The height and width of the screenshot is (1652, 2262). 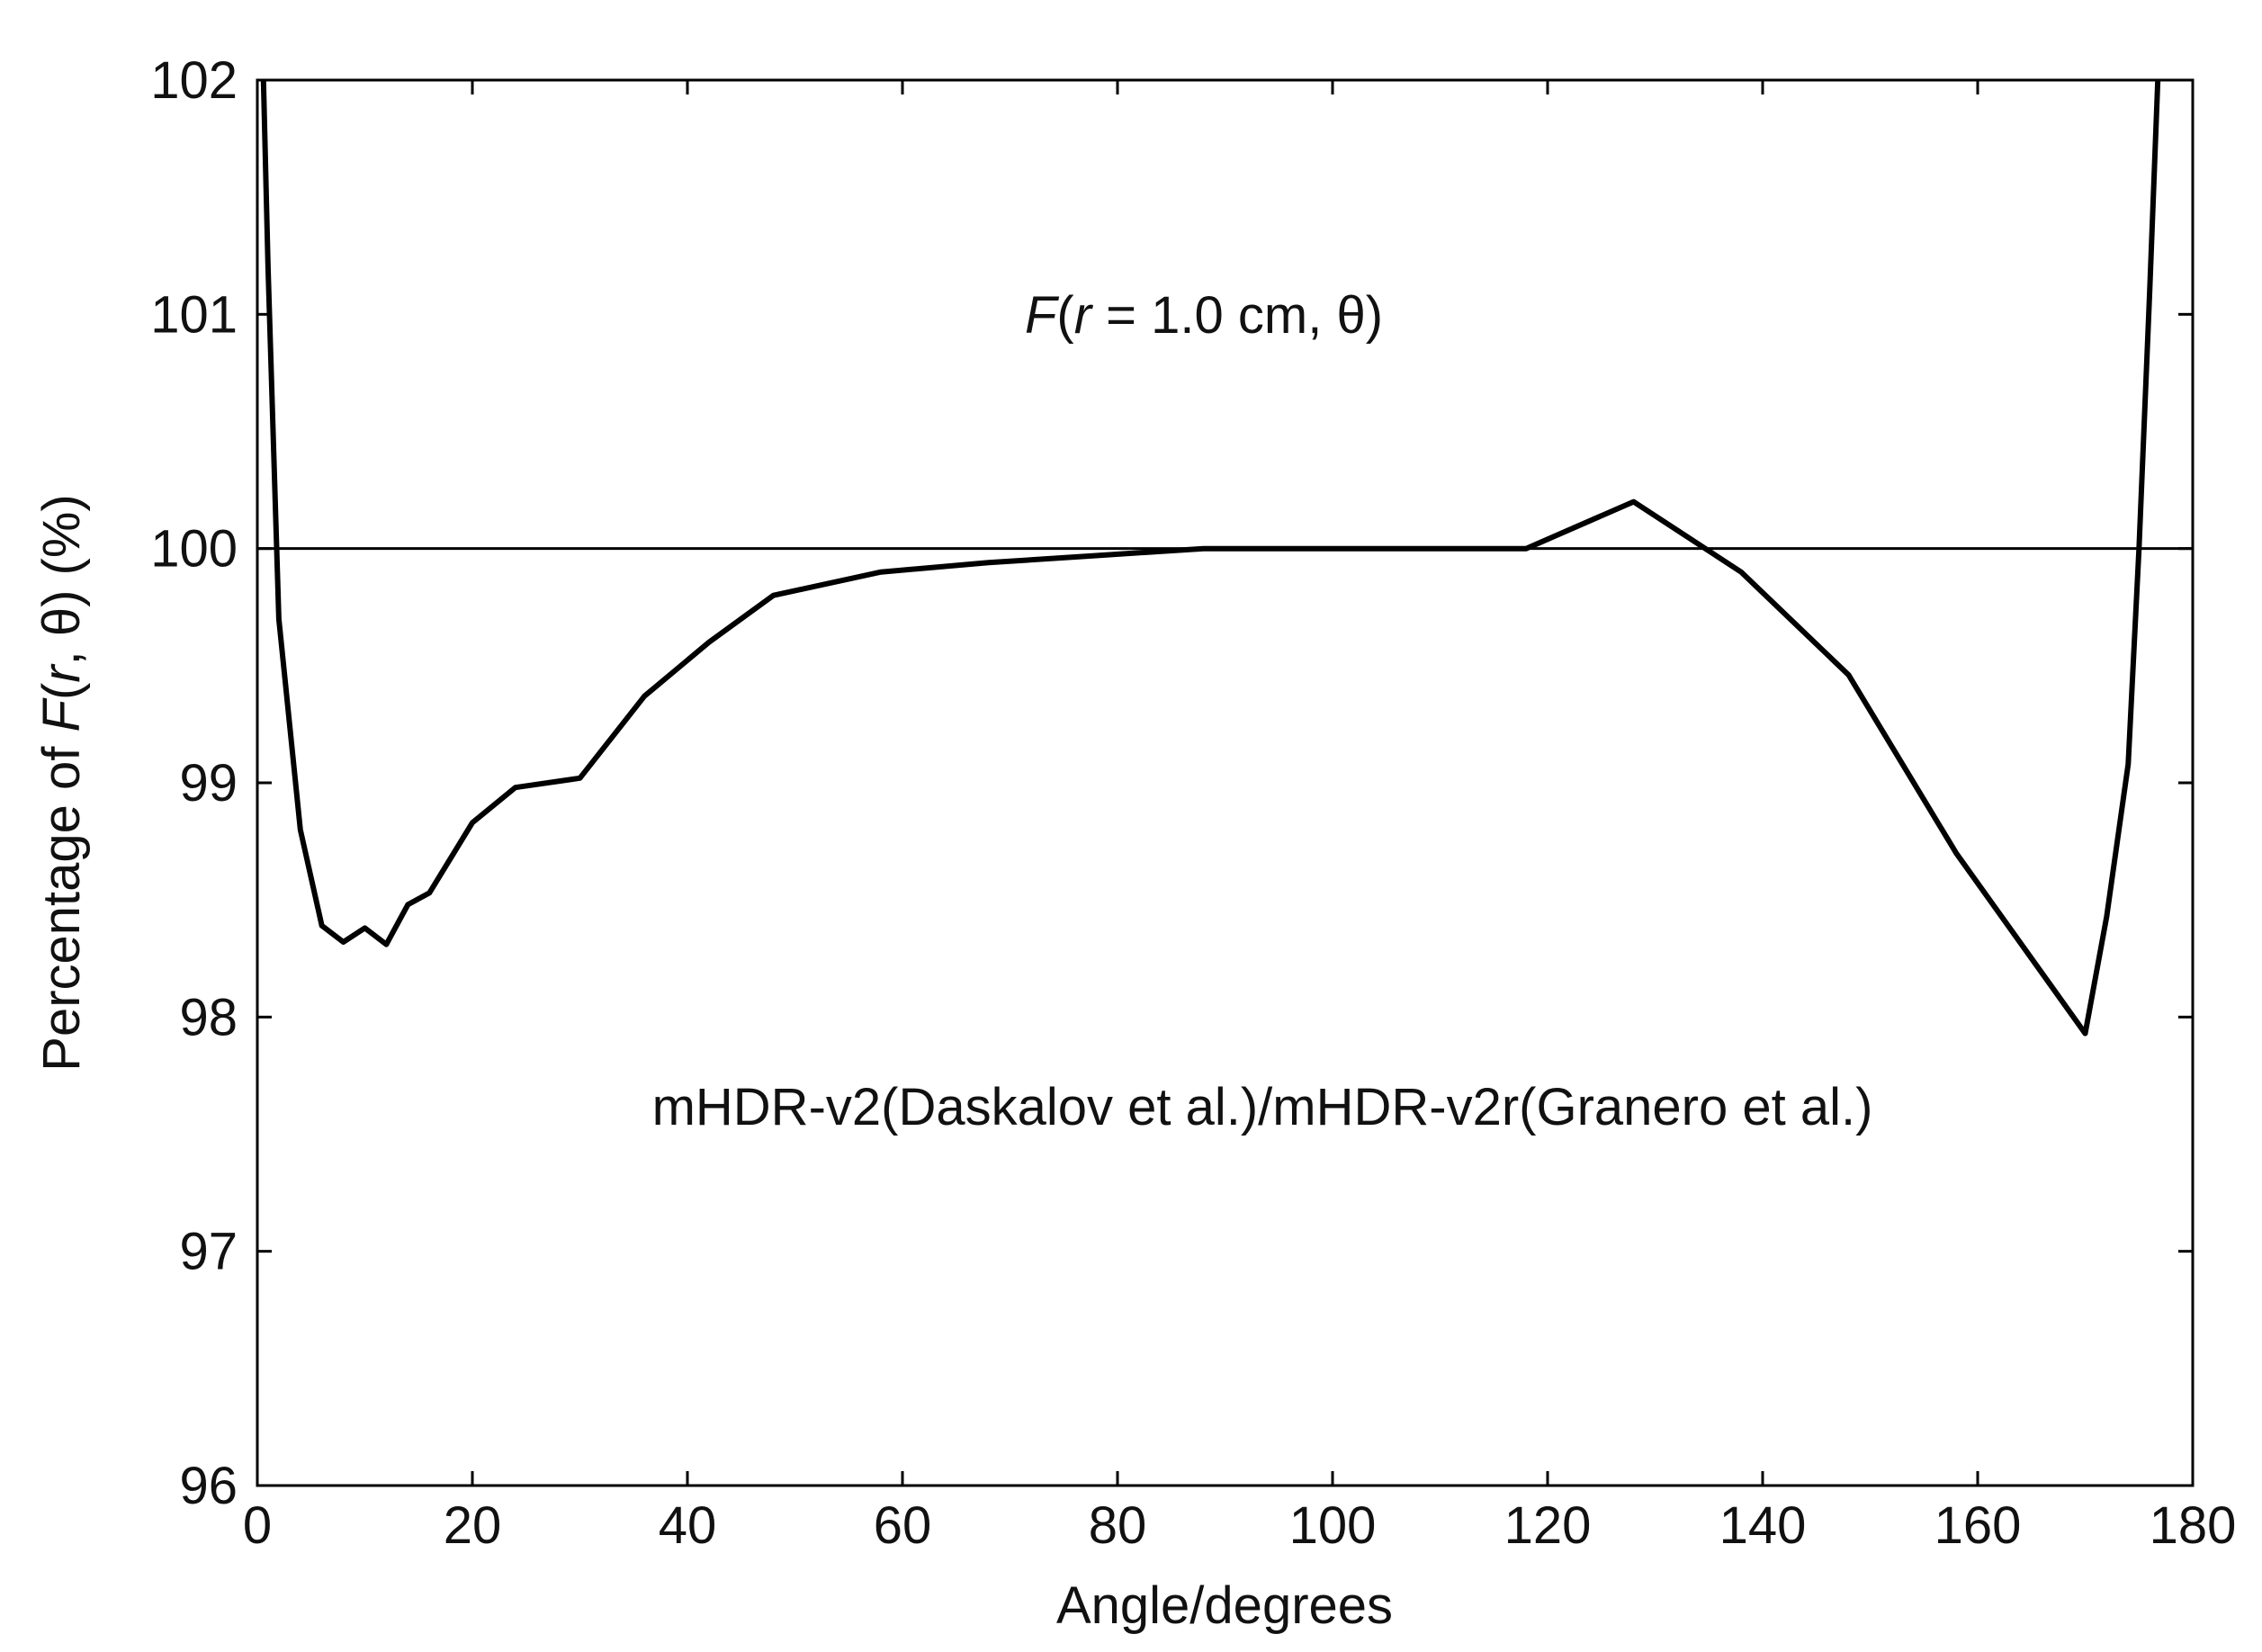 I want to click on x-tick-label: 160, so click(x=1978, y=1525).